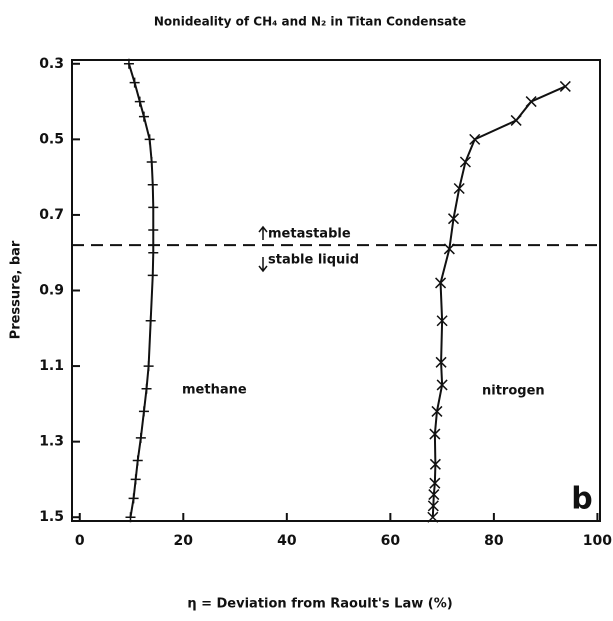  What do you see at coordinates (51, 64) in the screenshot?
I see `y-tick-label: 0.3` at bounding box center [51, 64].